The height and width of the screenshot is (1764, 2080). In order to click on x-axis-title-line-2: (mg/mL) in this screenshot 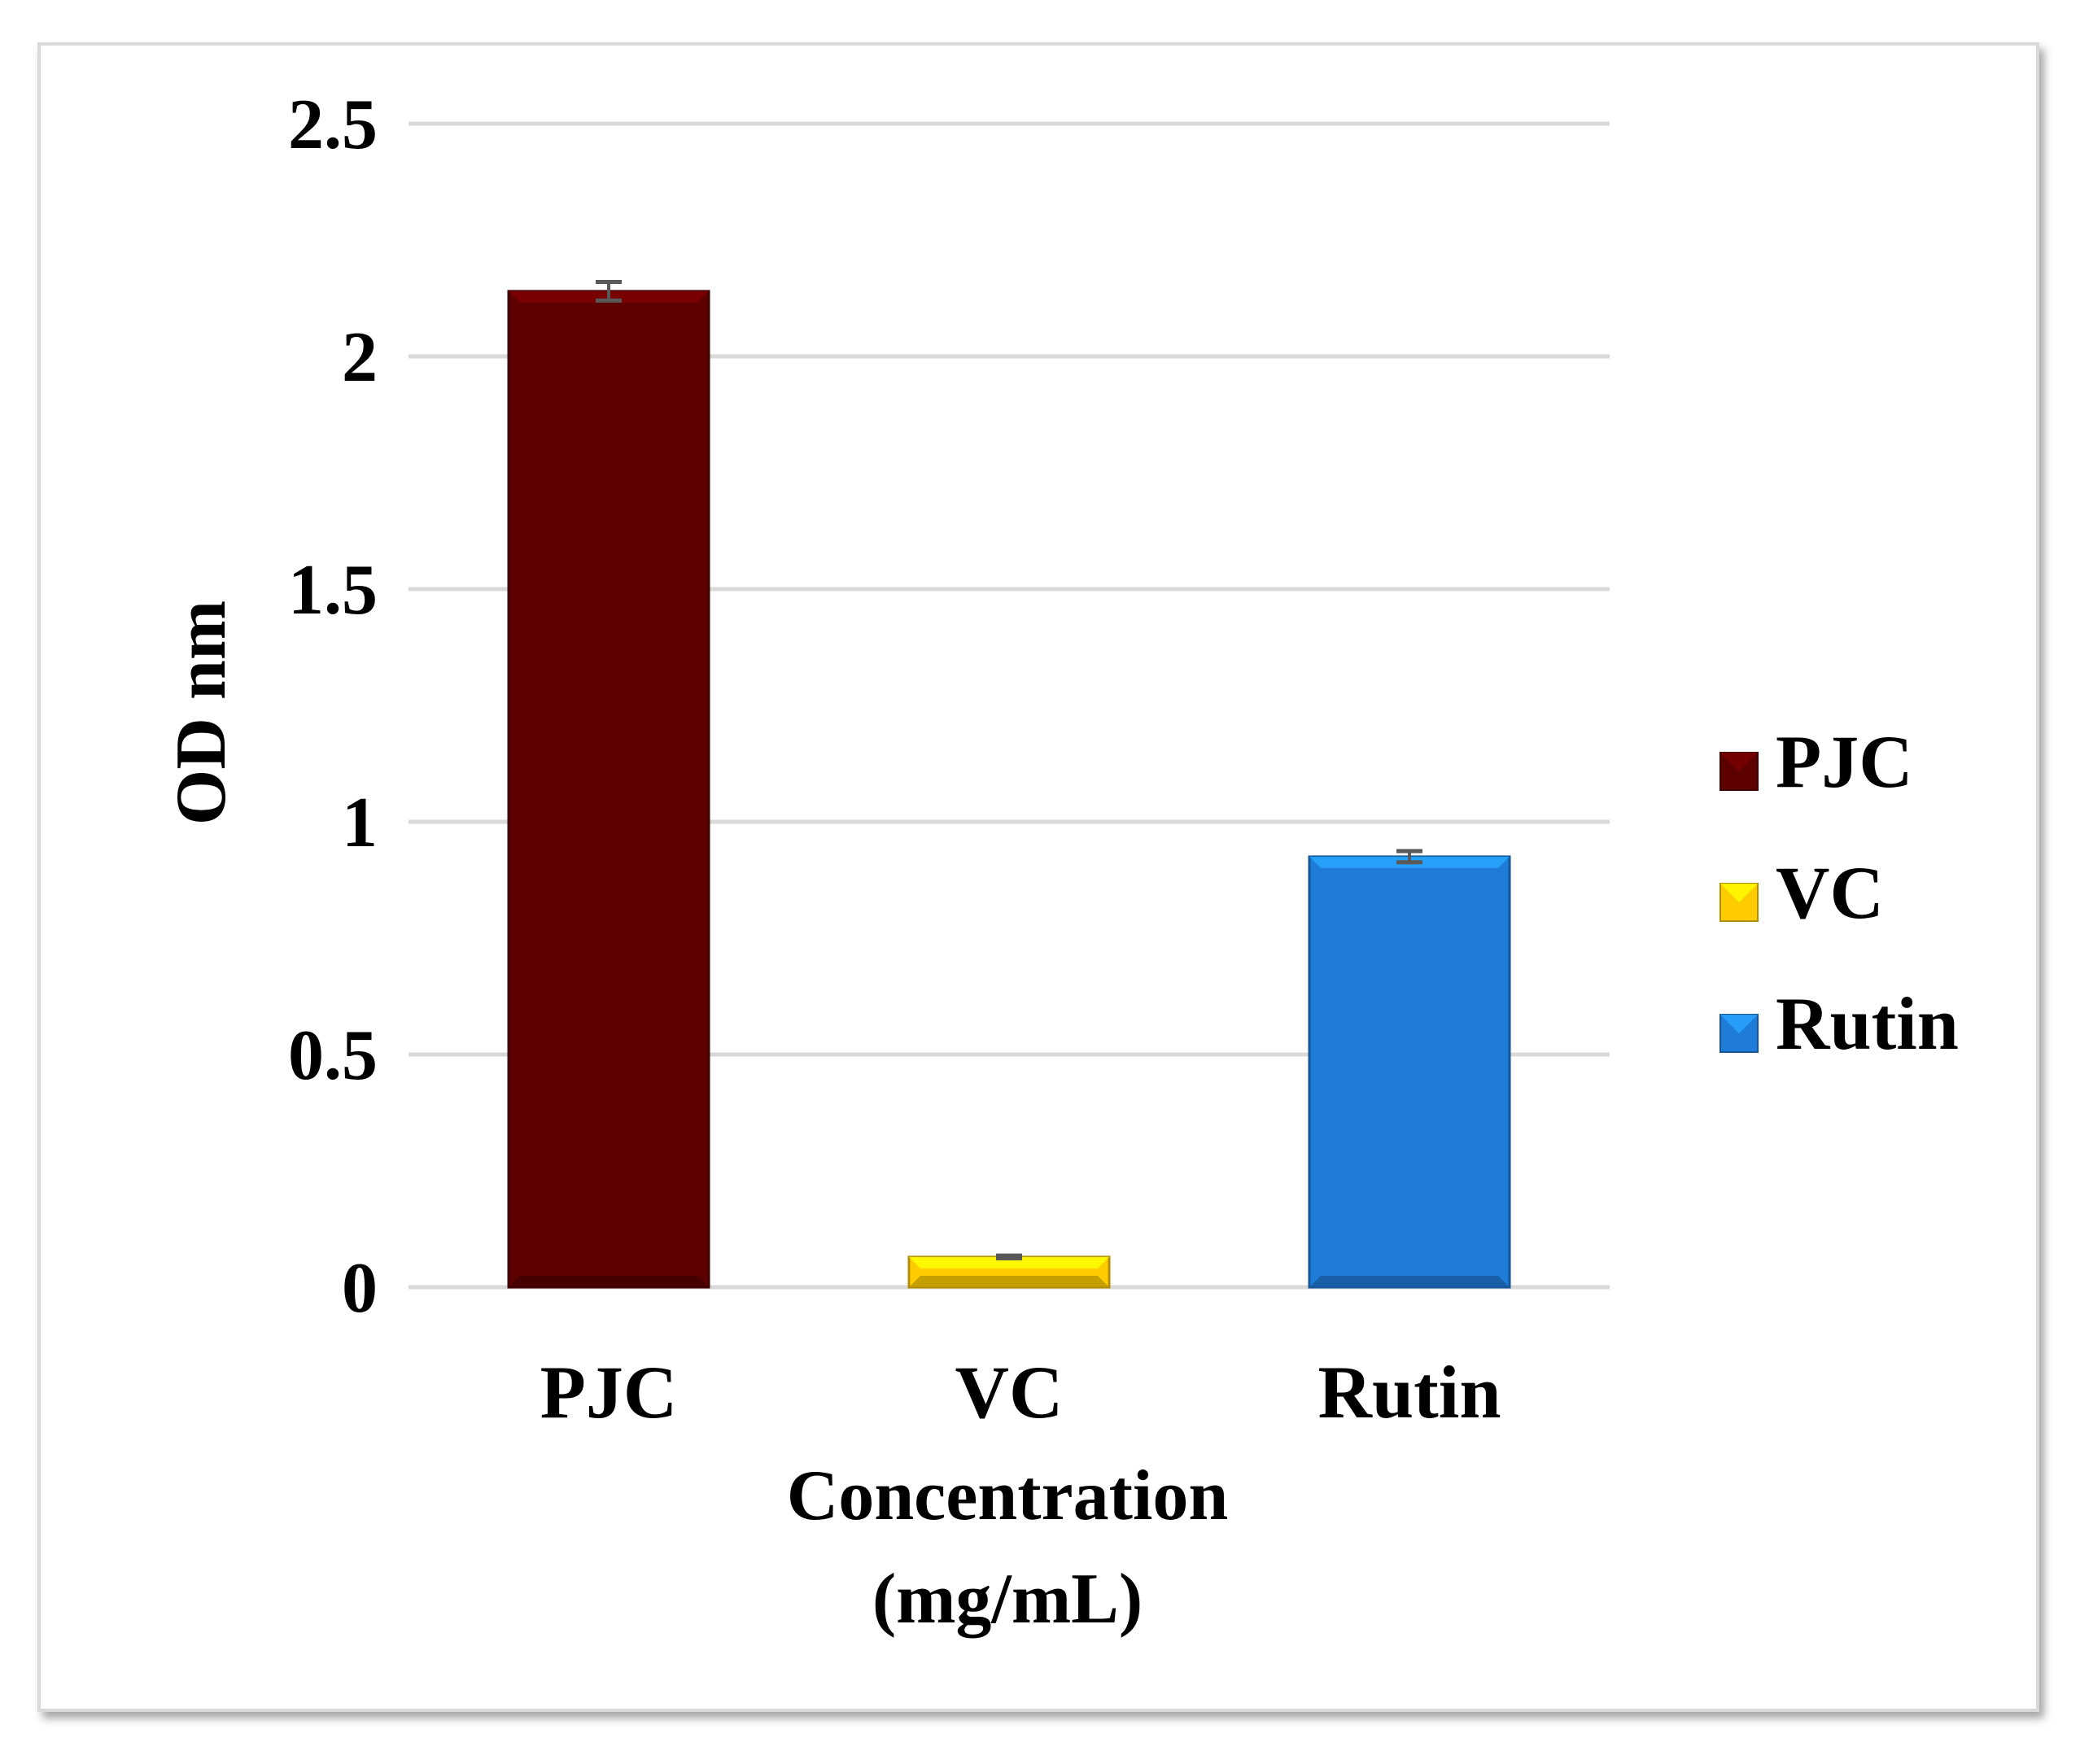, I will do `click(1007, 1600)`.